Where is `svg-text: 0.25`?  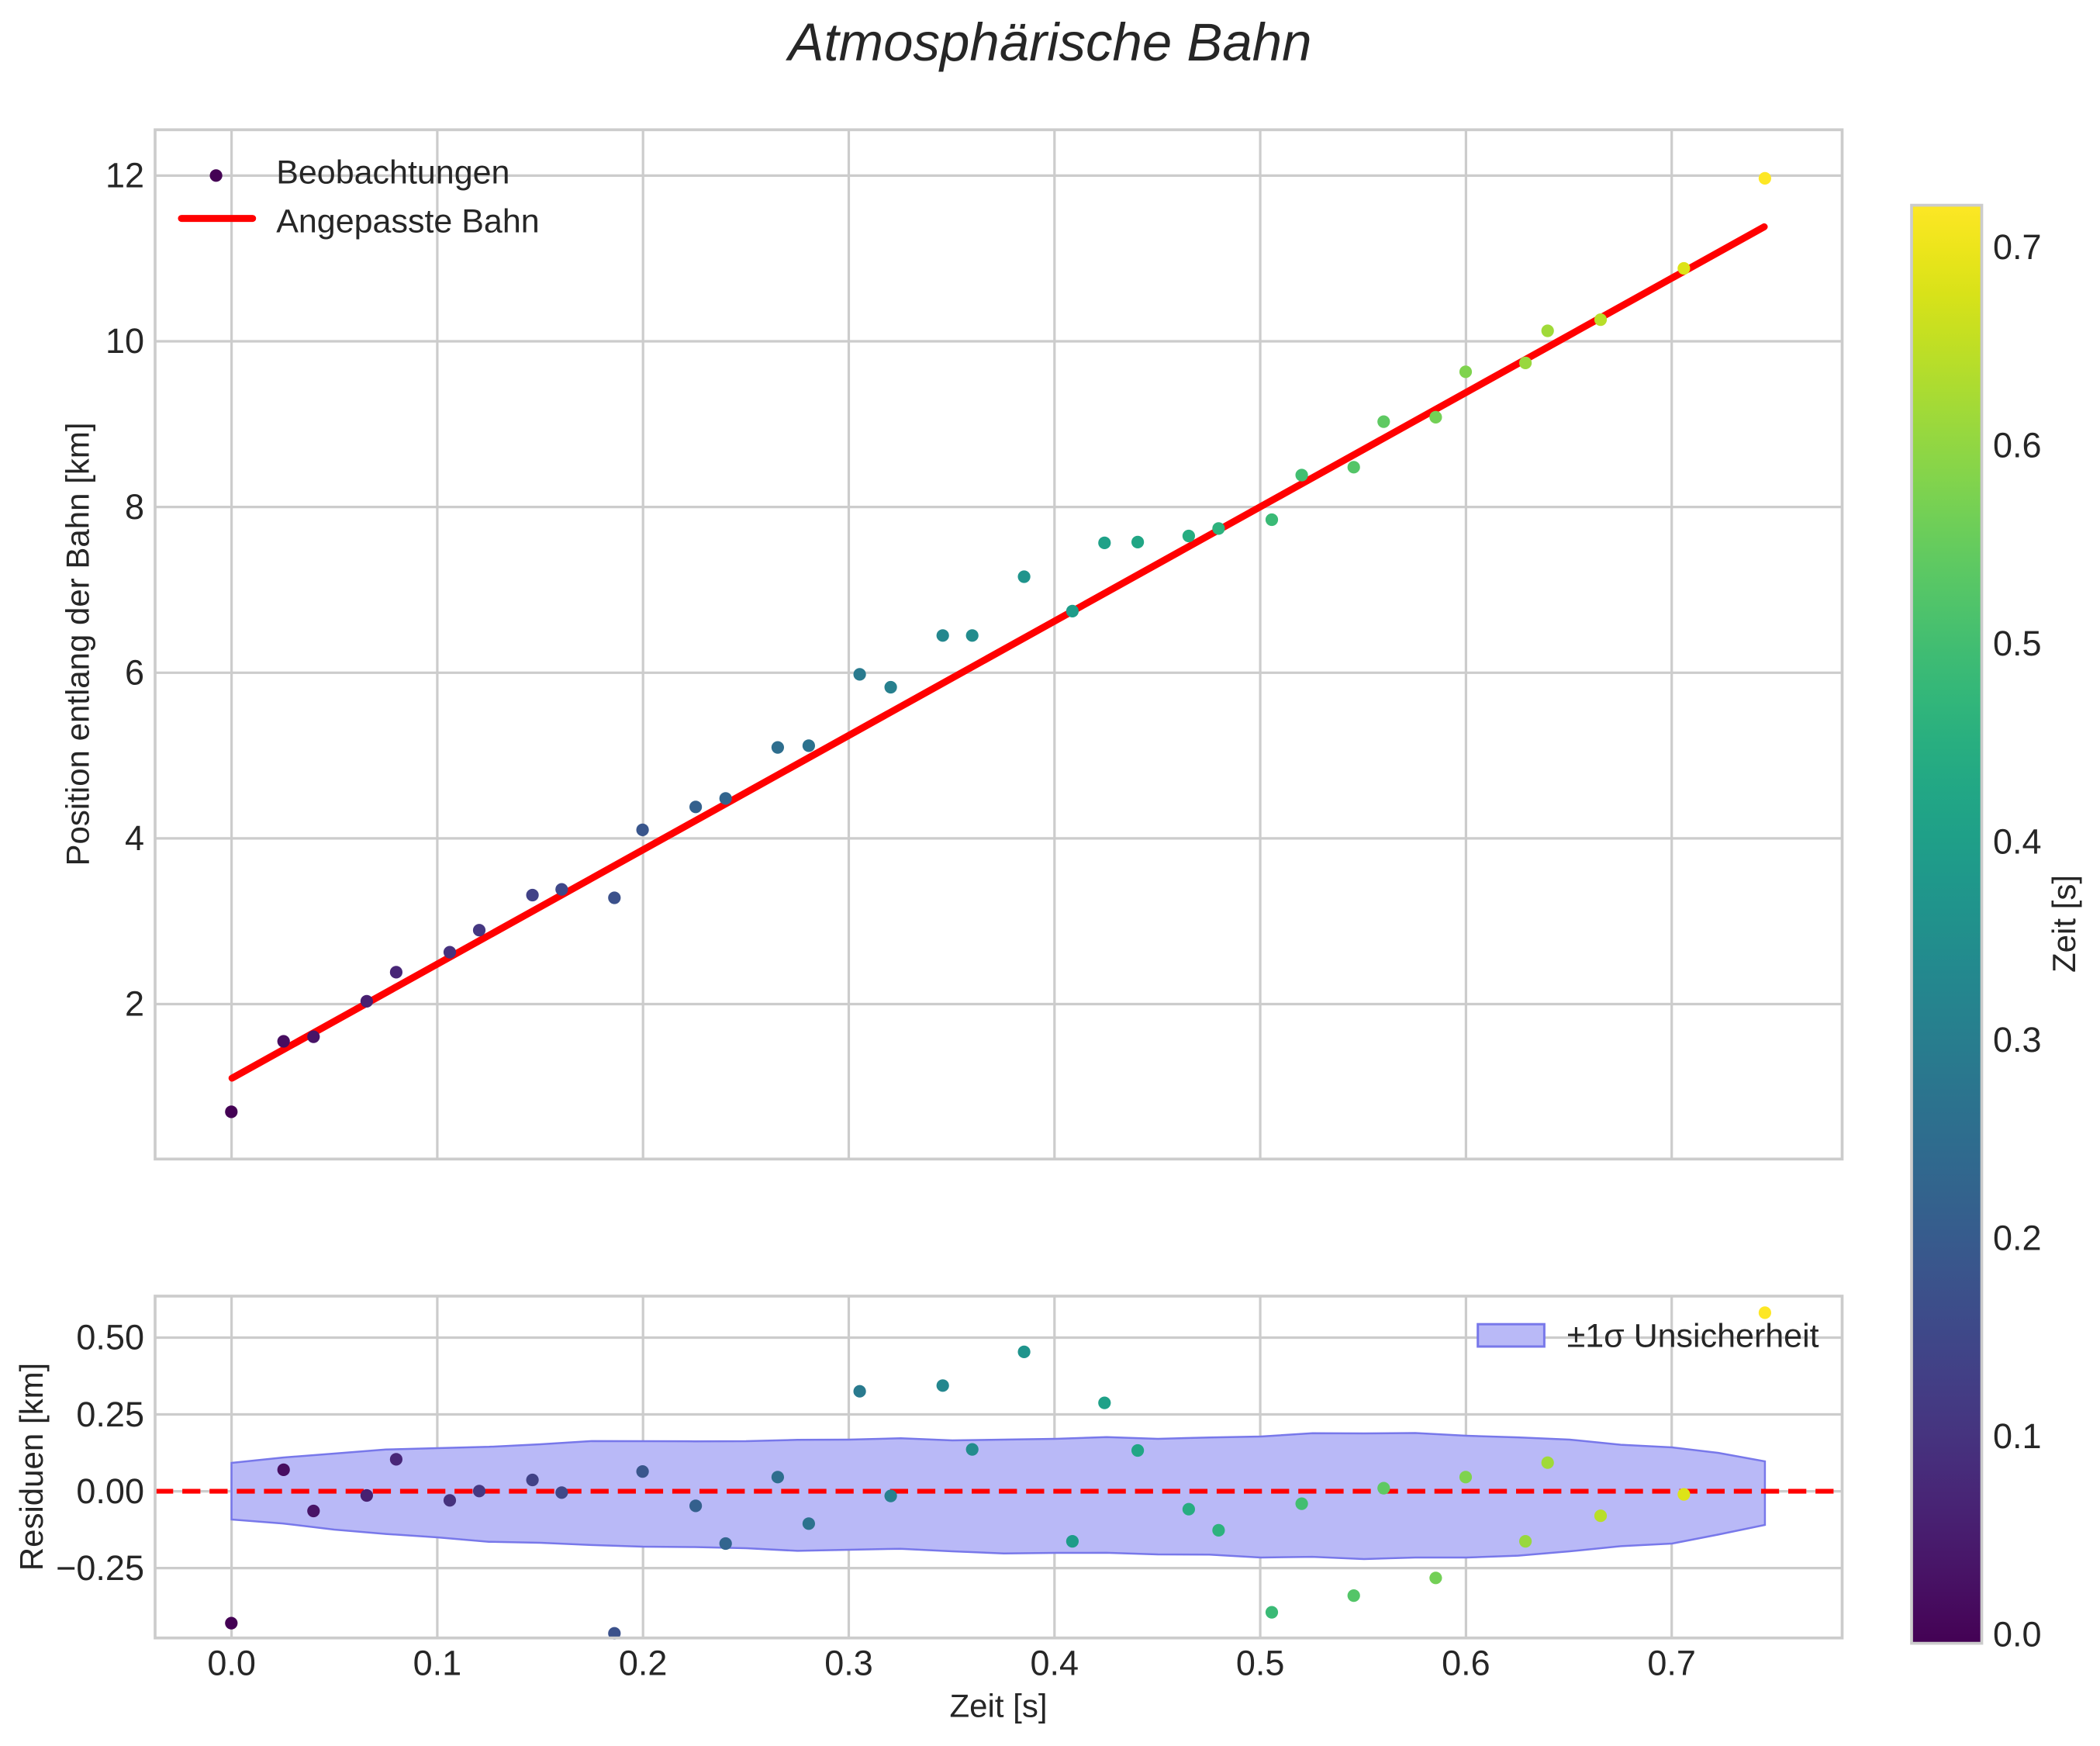 svg-text: 0.25 is located at coordinates (110, 1414).